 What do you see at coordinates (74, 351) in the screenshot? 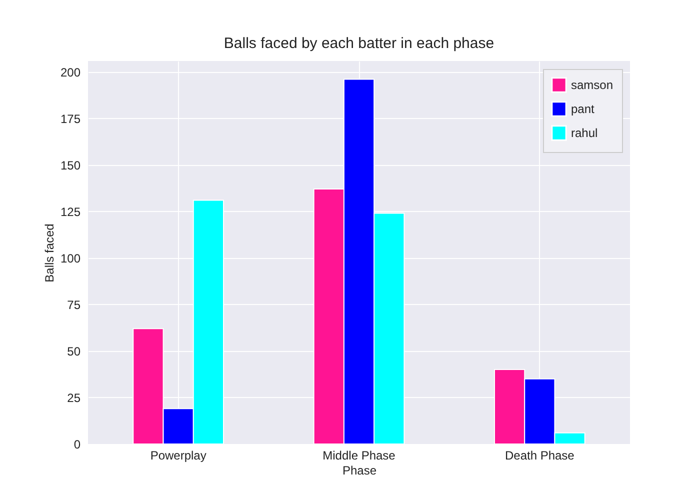
I see `y-tick-label: 50` at bounding box center [74, 351].